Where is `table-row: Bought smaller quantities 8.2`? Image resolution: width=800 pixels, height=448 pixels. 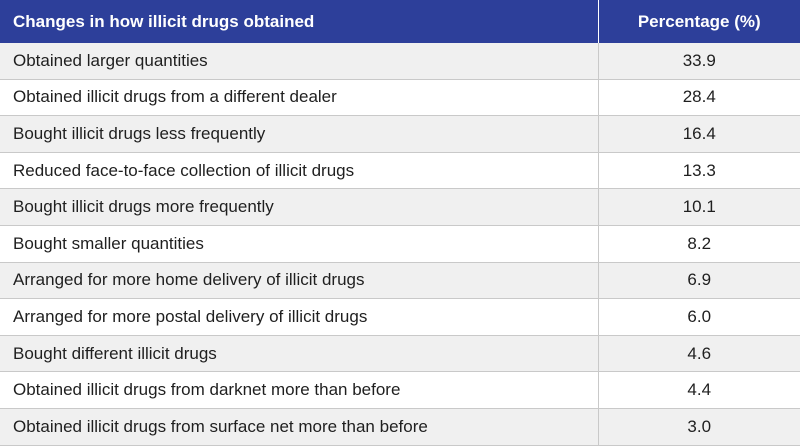
table-row: Bought smaller quantities 8.2 is located at coordinates (400, 244).